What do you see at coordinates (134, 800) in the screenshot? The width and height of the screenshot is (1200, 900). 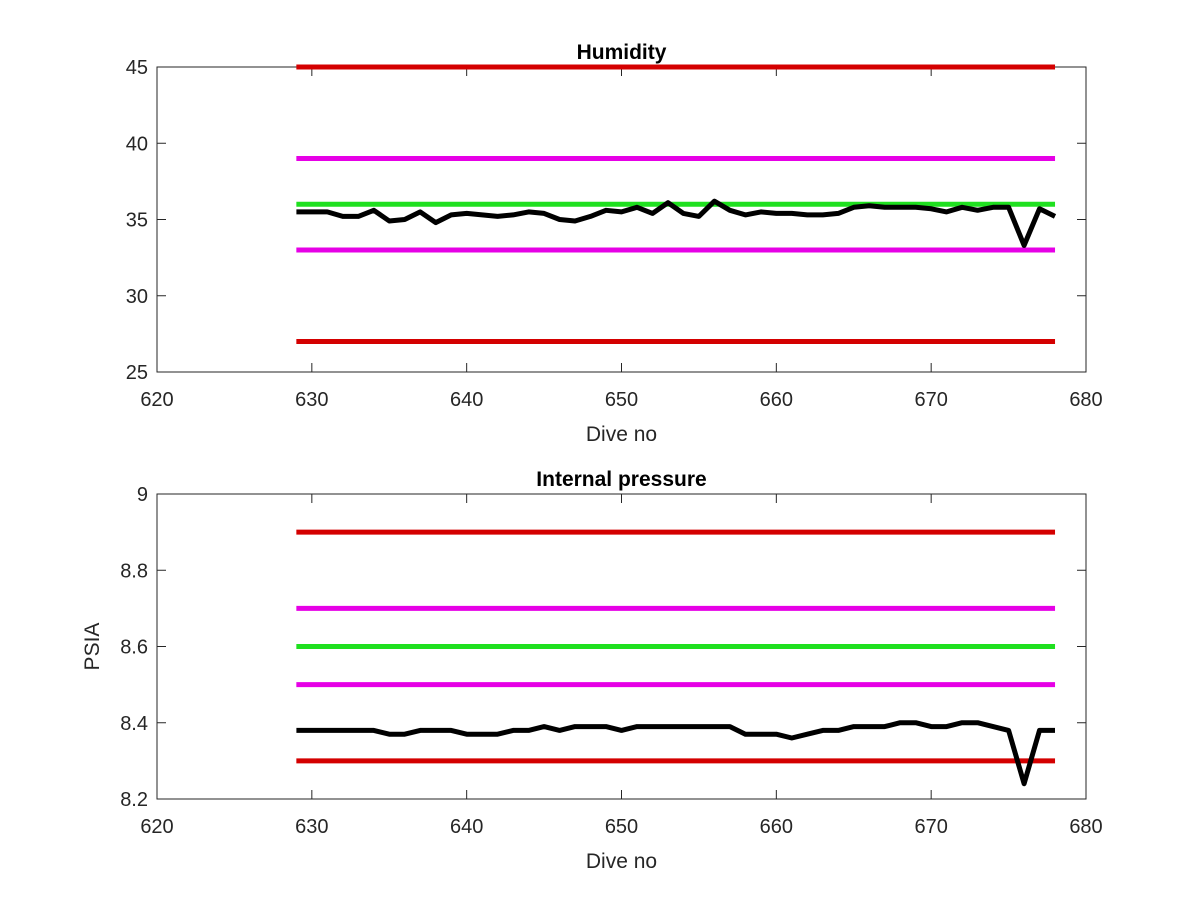 I see `y-tick-label: 8.2` at bounding box center [134, 800].